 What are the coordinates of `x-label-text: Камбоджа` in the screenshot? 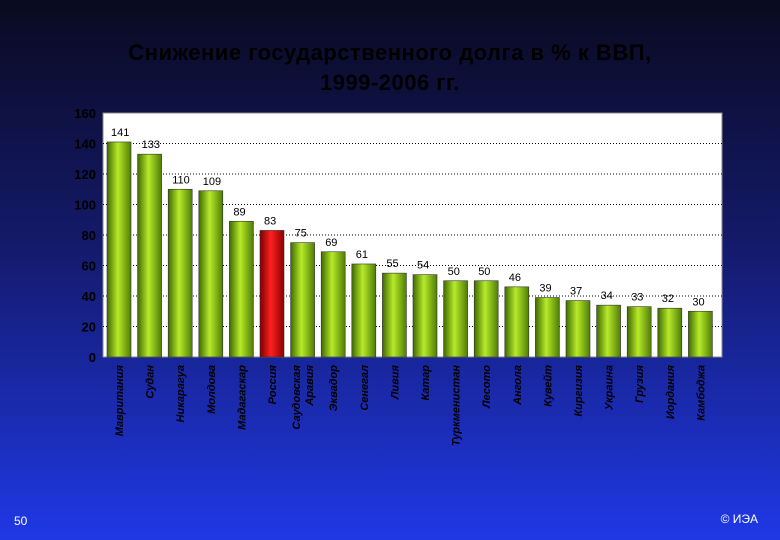 It's located at (701, 393).